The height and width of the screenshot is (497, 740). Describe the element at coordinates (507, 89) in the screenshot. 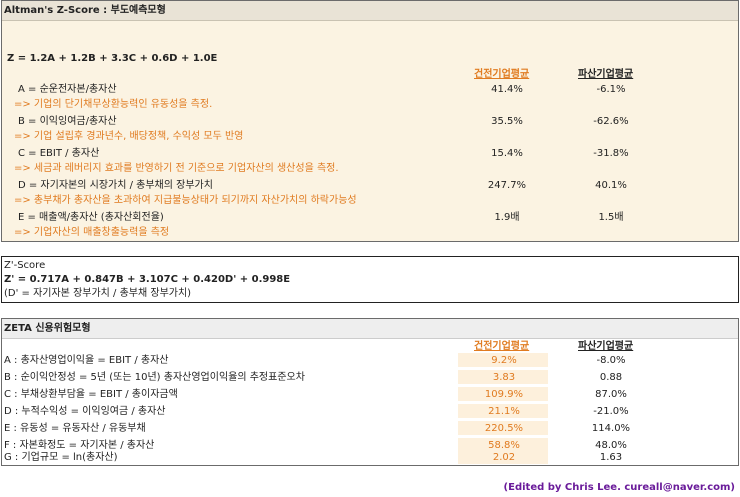

I see `altman-row-a-healthy: 41.4%` at that location.